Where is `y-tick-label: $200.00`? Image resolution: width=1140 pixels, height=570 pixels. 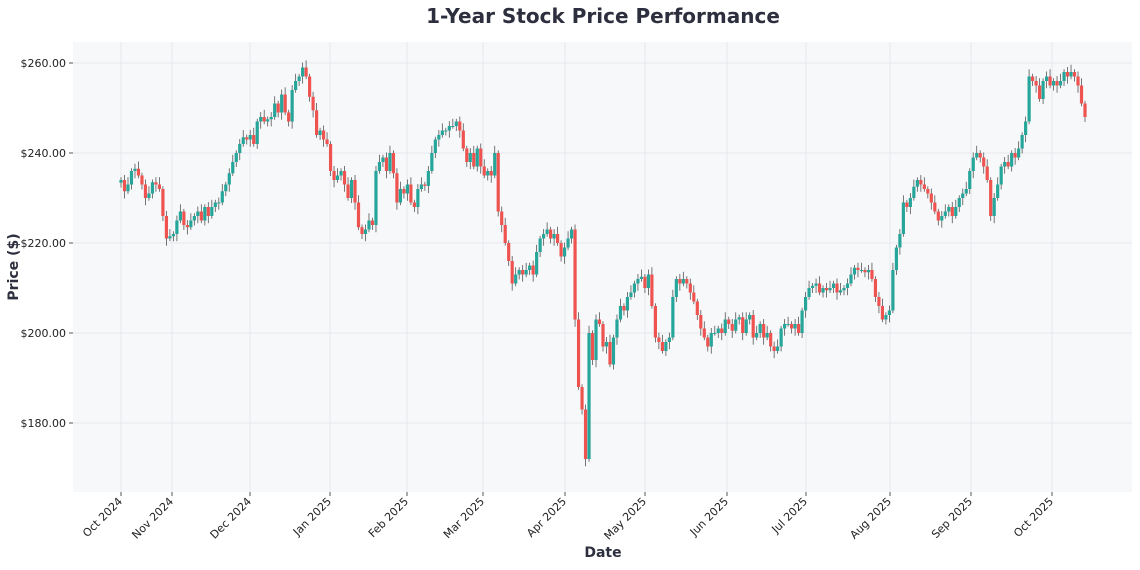
y-tick-label: $200.00 is located at coordinates (44, 333).